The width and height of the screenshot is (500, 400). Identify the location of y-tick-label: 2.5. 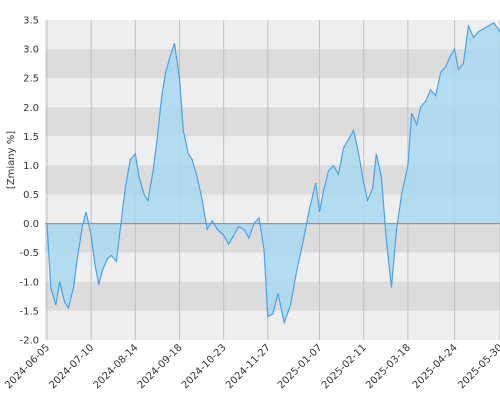
(31, 79).